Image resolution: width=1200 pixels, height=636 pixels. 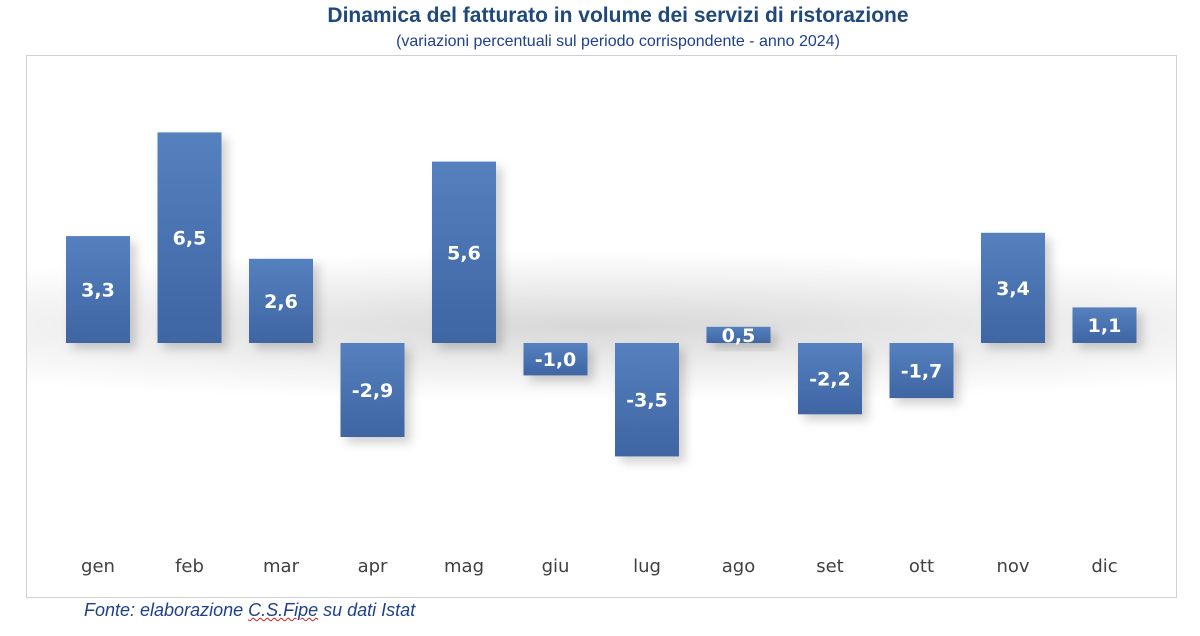 What do you see at coordinates (738, 566) in the screenshot?
I see `category-label-ago: ago` at bounding box center [738, 566].